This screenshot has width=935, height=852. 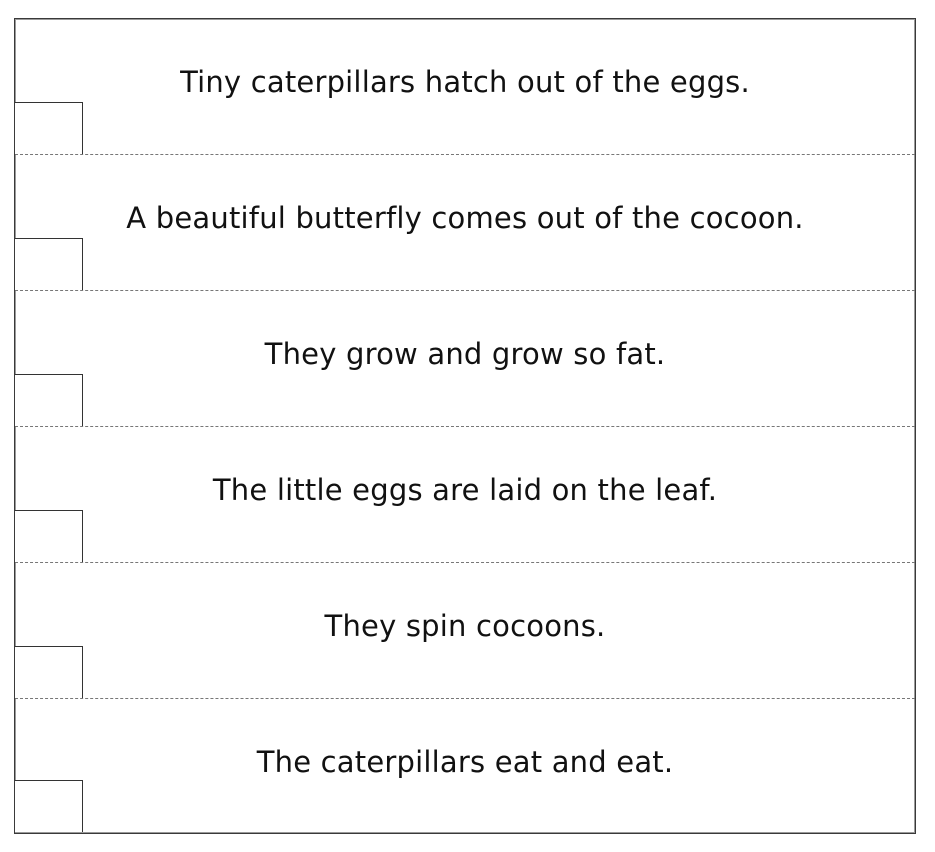 I want to click on sentence-text: They grow and grow so fat., so click(x=465, y=354).